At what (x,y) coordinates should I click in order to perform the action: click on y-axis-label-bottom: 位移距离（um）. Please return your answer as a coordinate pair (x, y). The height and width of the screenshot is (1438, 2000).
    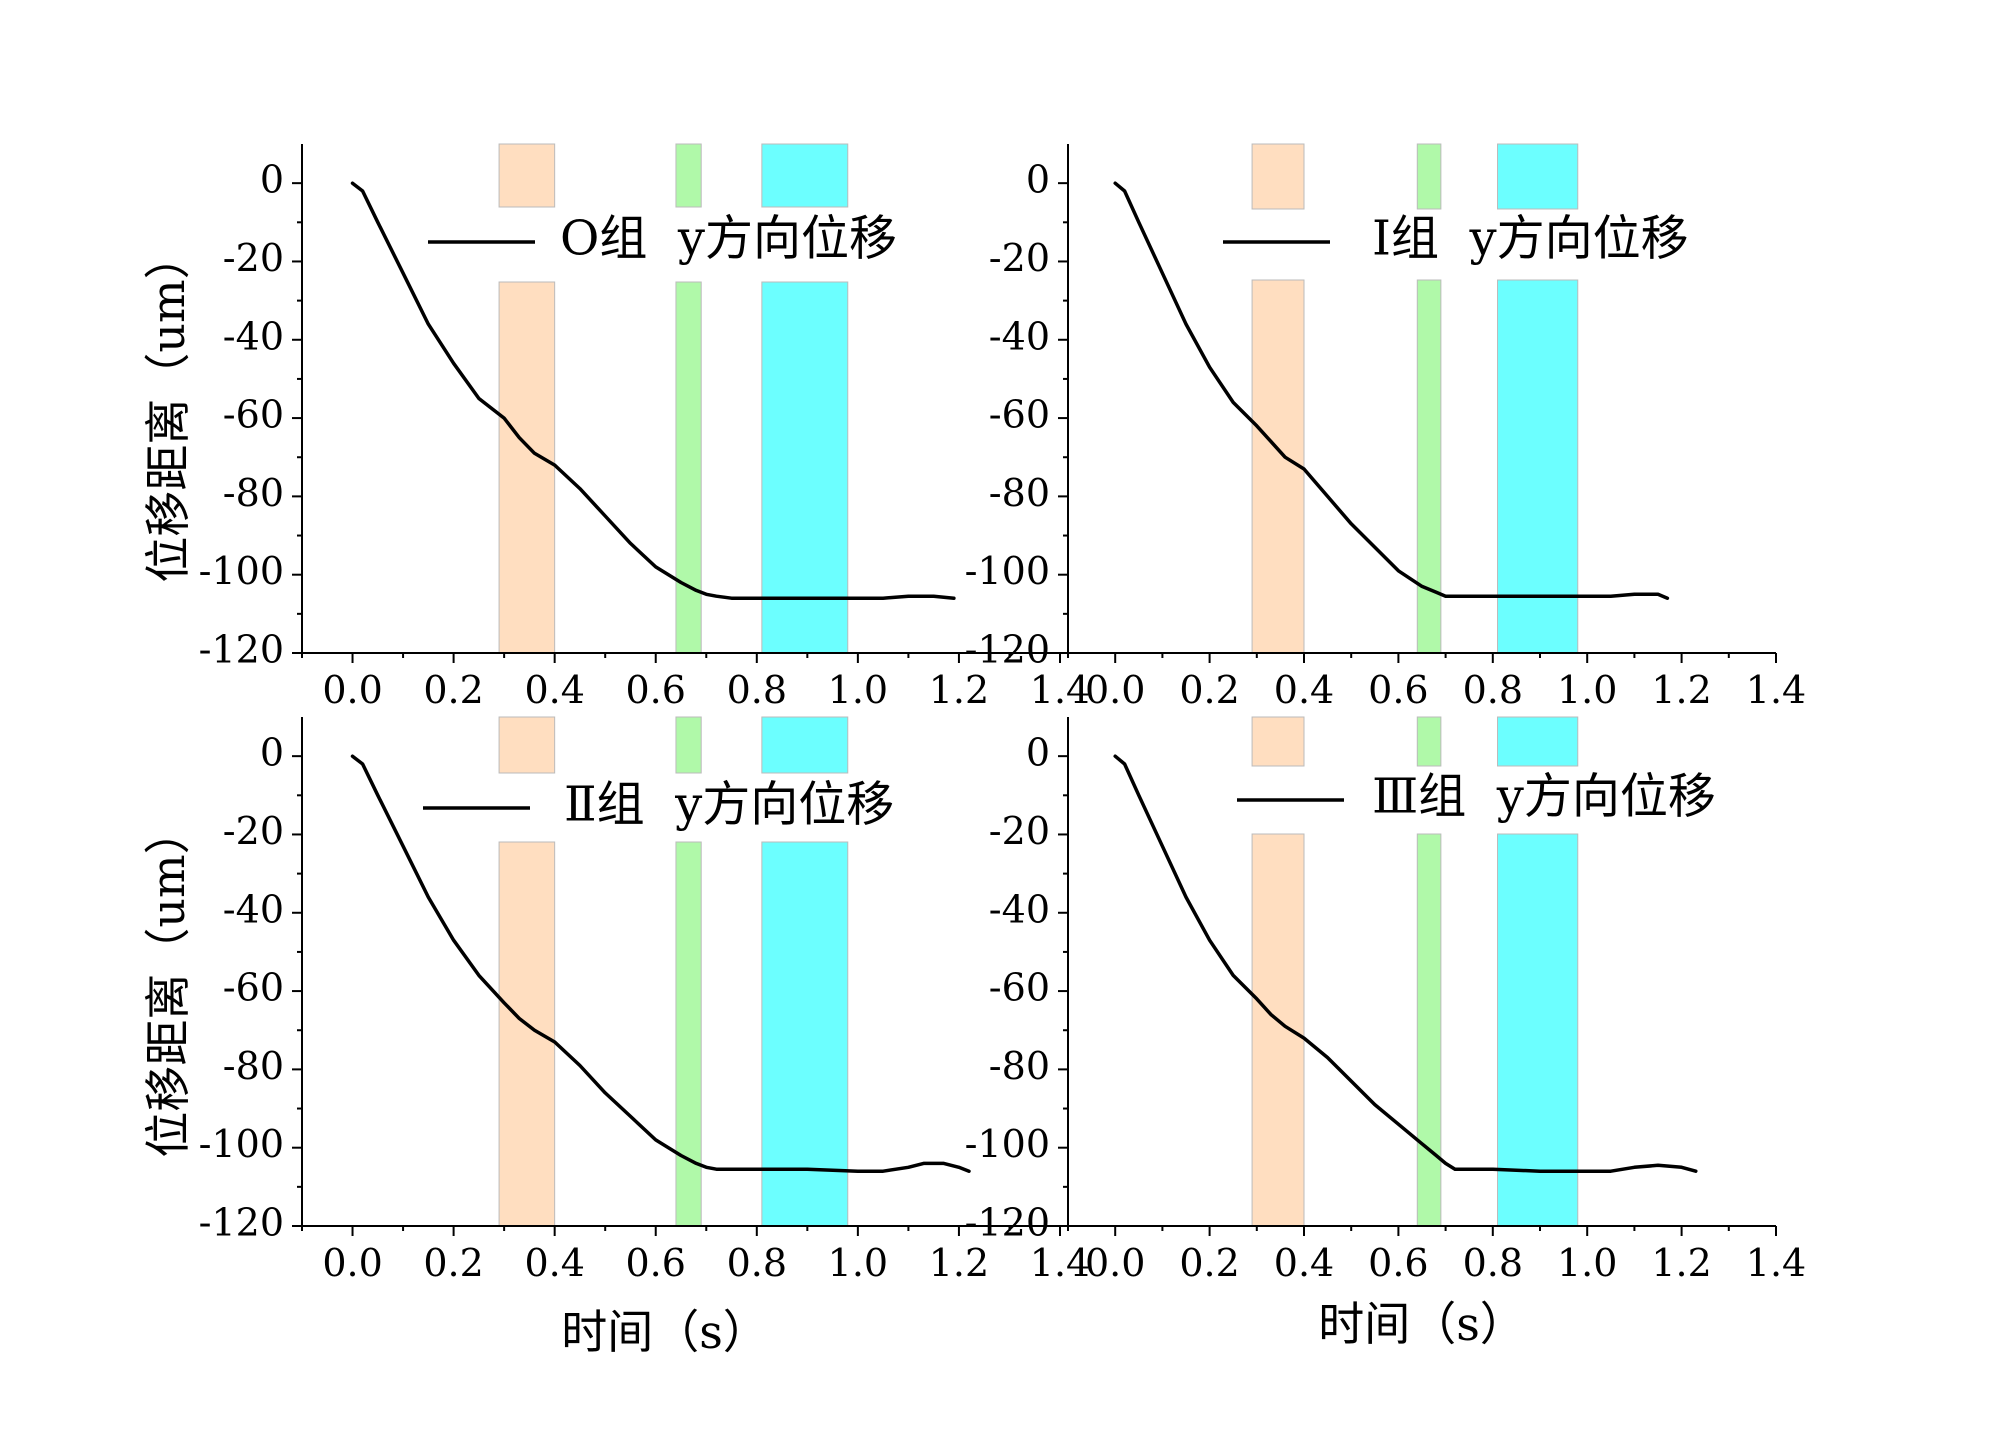
    Looking at the image, I should click on (168, 982).